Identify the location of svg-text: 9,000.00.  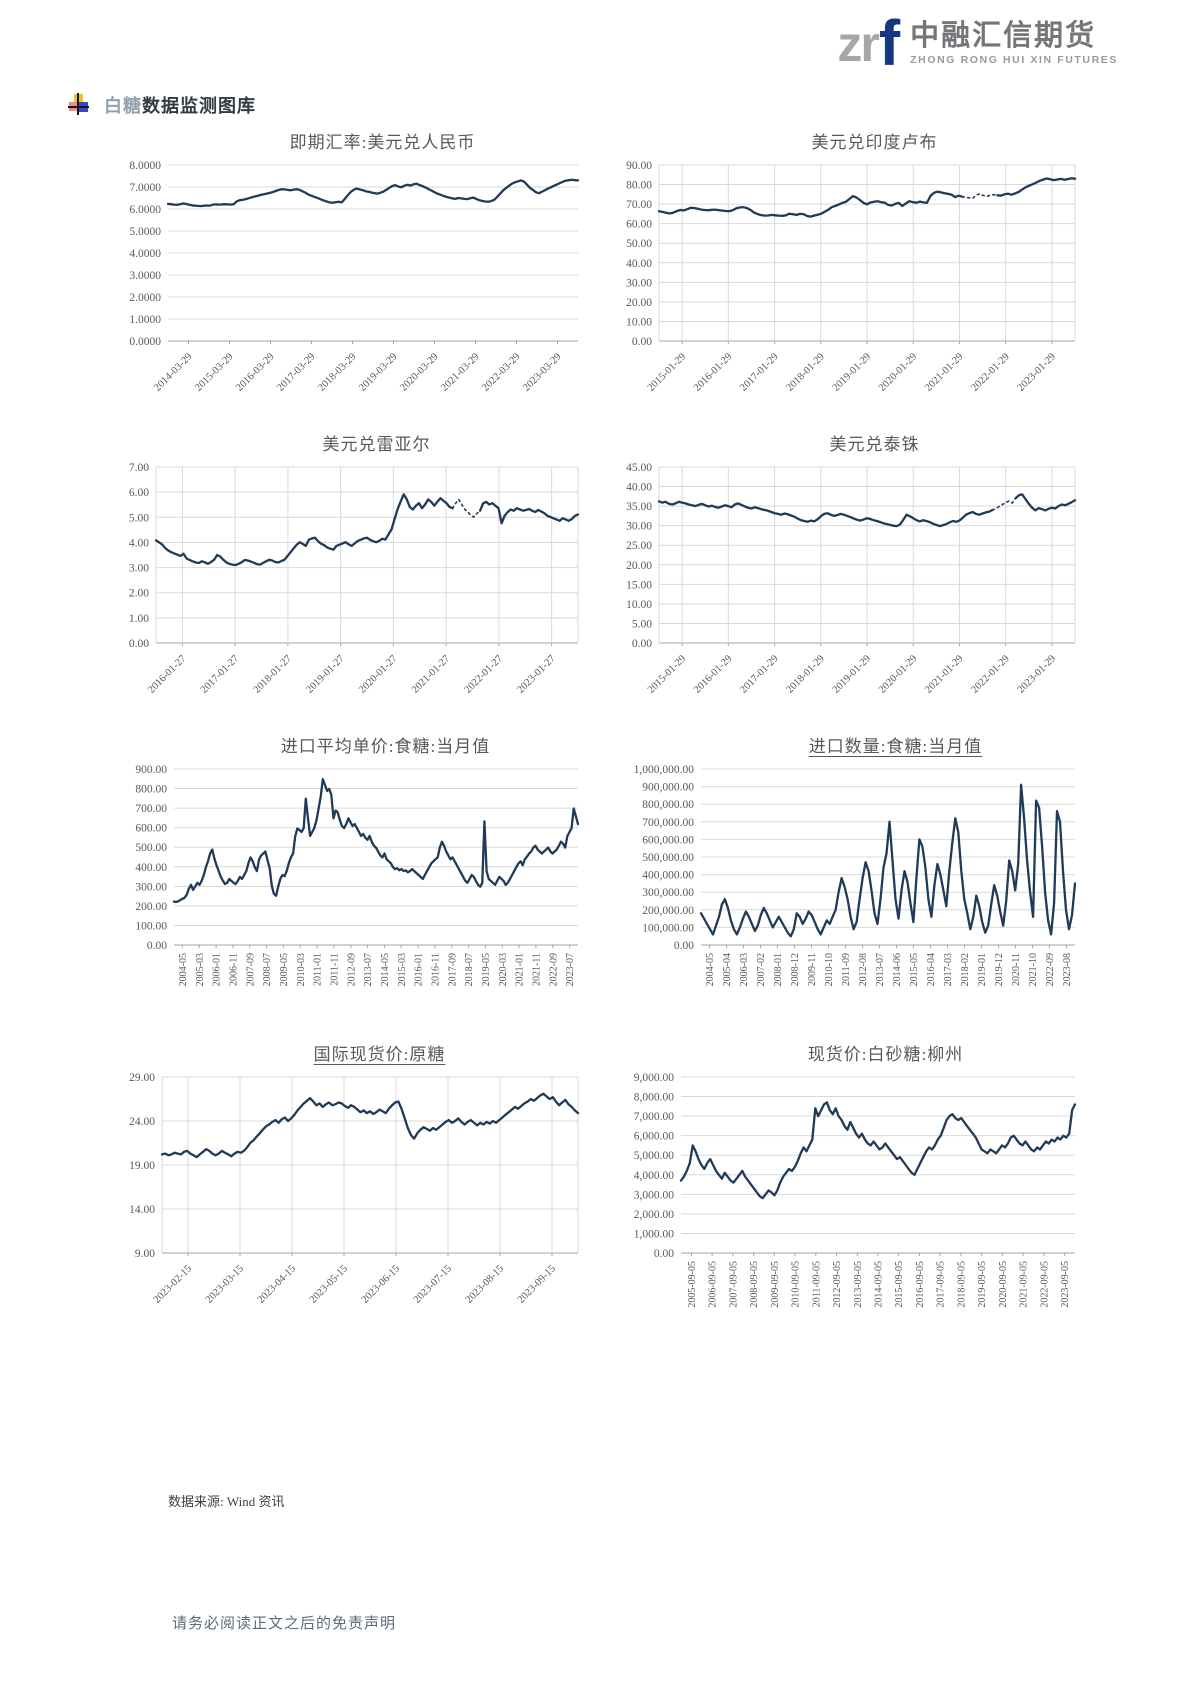
(654, 1078).